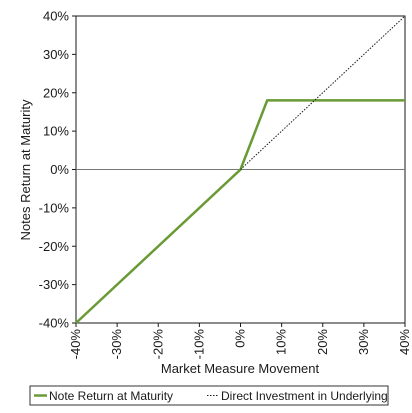 This screenshot has height=413, width=412. Describe the element at coordinates (59, 169) in the screenshot. I see `y-tick-label: 0%` at that location.